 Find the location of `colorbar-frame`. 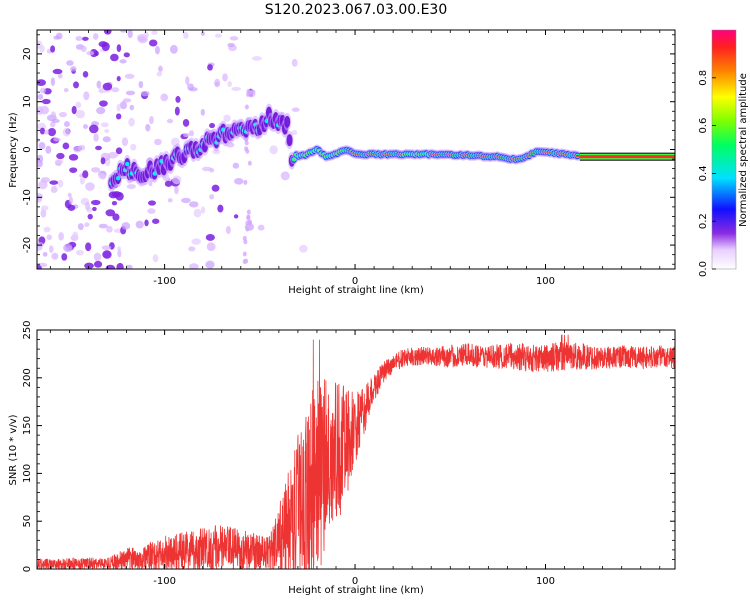

colorbar-frame is located at coordinates (724, 149).